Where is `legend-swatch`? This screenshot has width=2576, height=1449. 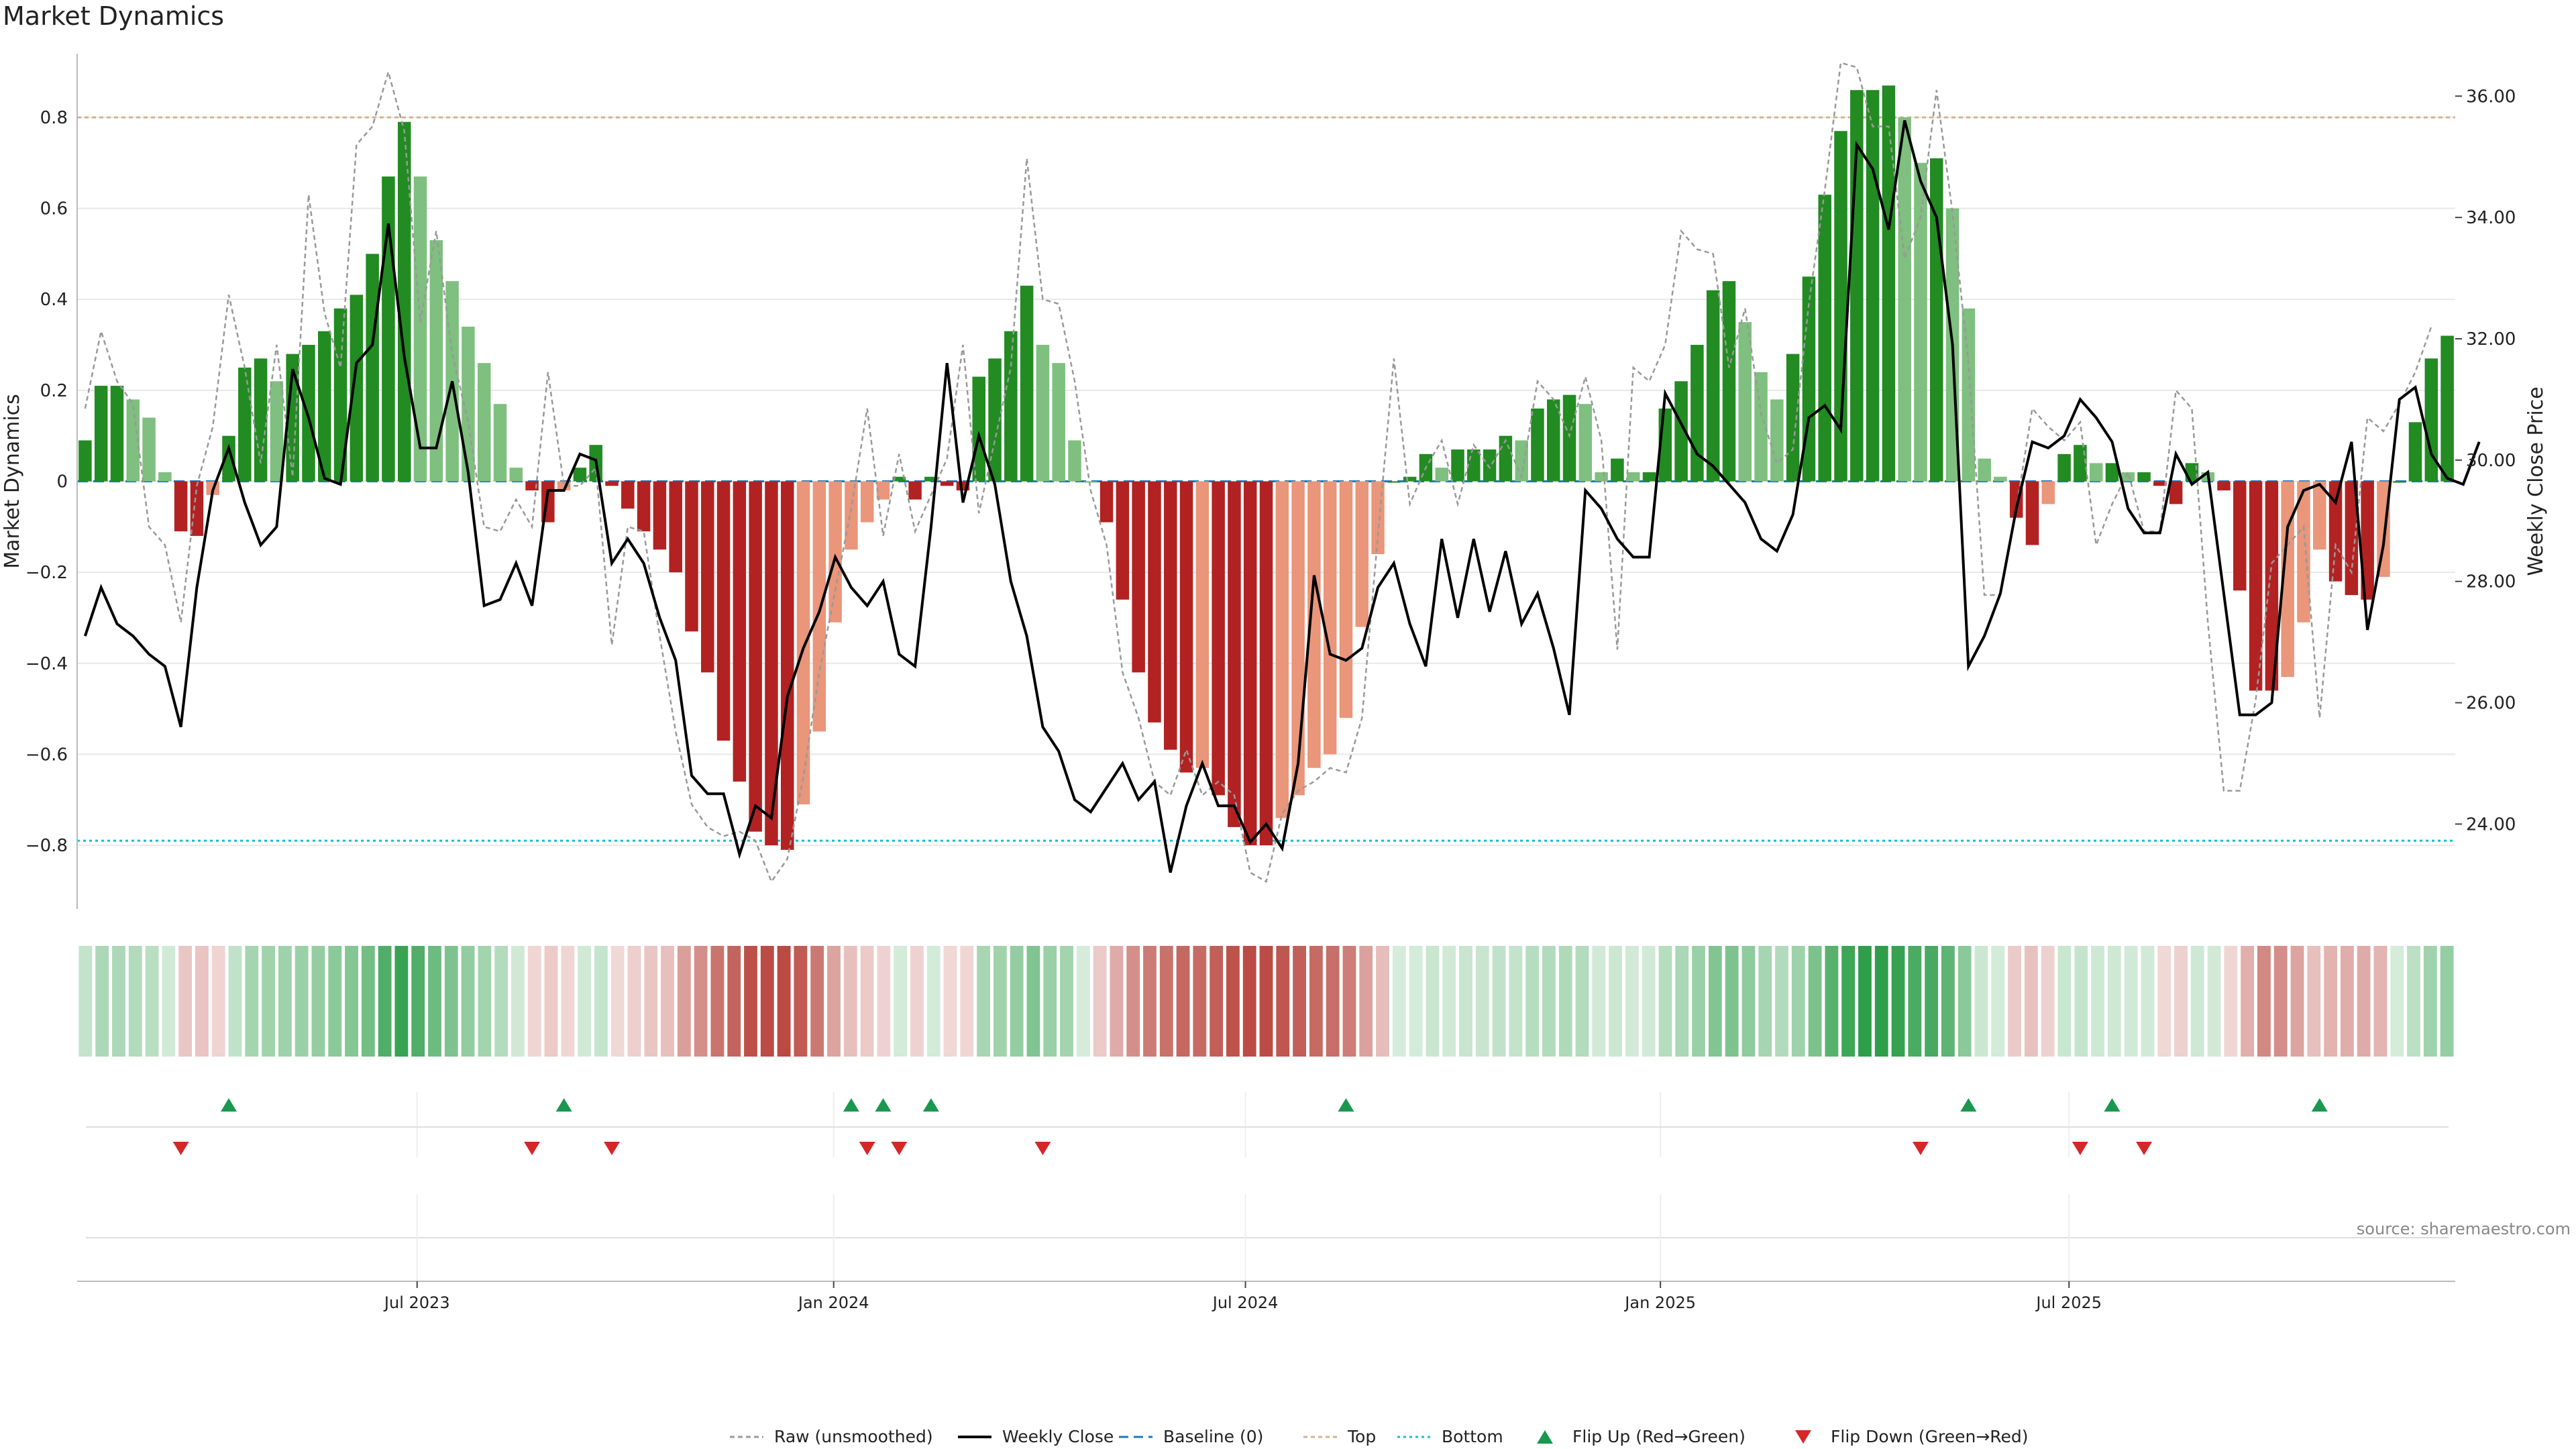
legend-swatch is located at coordinates (1803, 1437).